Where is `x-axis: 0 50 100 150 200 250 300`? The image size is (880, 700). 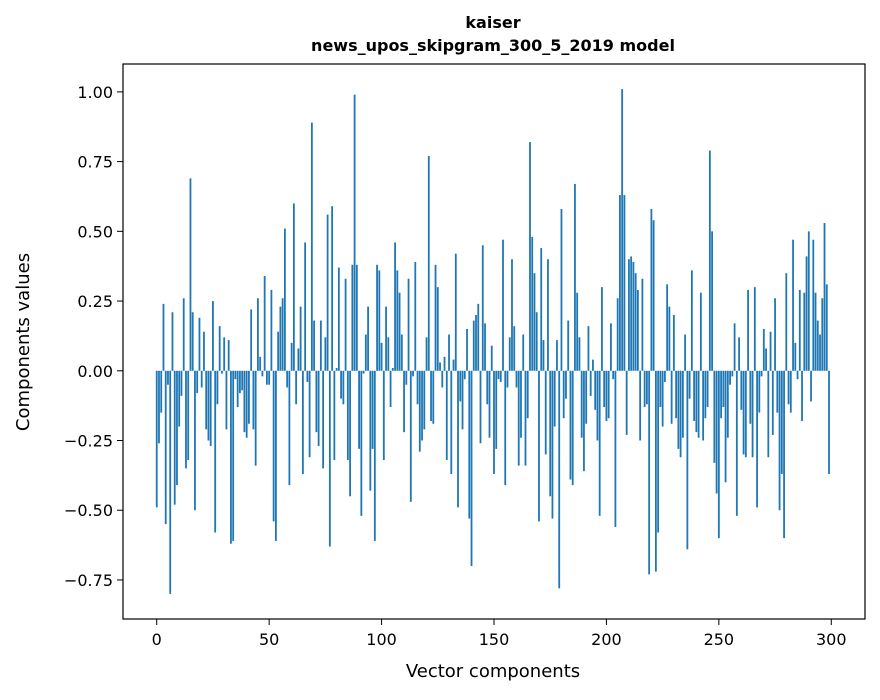
x-axis: 0 50 100 150 200 250 300 is located at coordinates (499, 634).